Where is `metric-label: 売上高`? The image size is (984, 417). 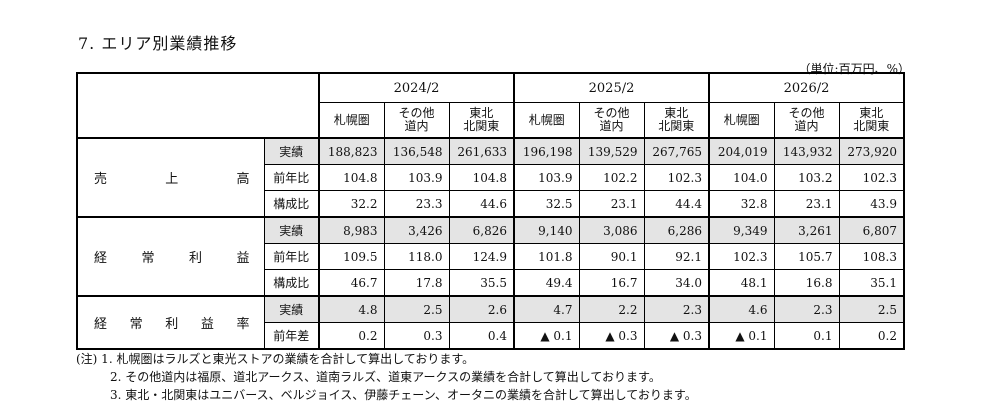
metric-label: 売上高 is located at coordinates (170, 177).